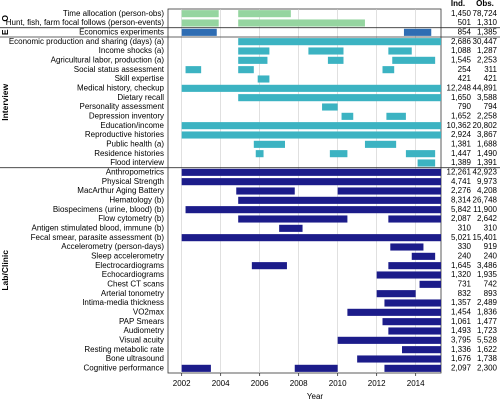 The image size is (500, 409). What do you see at coordinates (461, 339) in the screenshot?
I see `ind-value: 3,795` at bounding box center [461, 339].